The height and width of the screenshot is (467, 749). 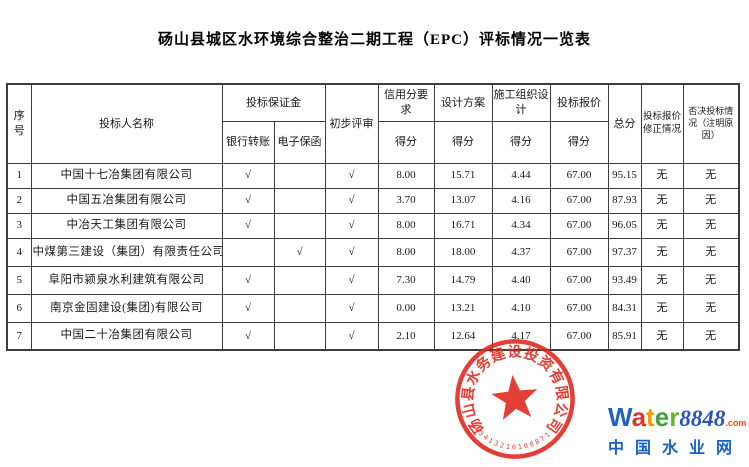 What do you see at coordinates (126, 225) in the screenshot?
I see `bidder-name: 中冶天工集团有限公司` at bounding box center [126, 225].